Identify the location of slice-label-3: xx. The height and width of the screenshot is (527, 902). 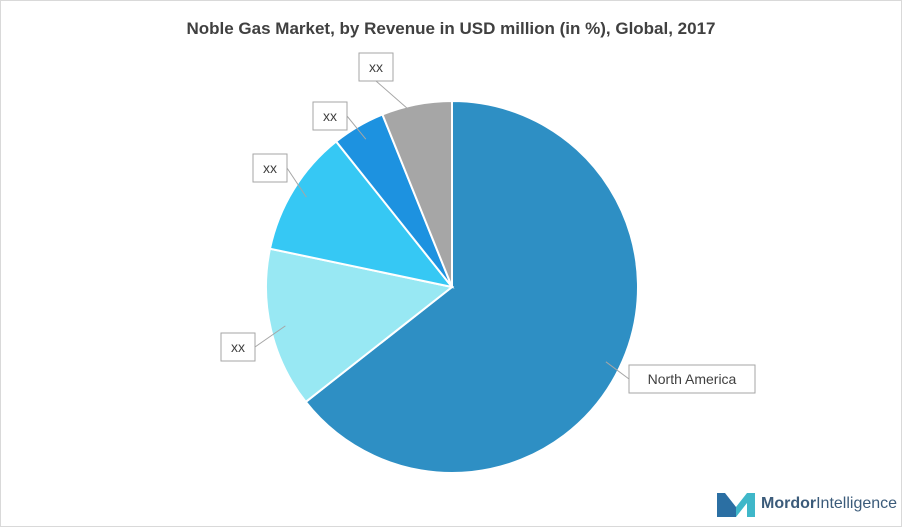
(330, 116).